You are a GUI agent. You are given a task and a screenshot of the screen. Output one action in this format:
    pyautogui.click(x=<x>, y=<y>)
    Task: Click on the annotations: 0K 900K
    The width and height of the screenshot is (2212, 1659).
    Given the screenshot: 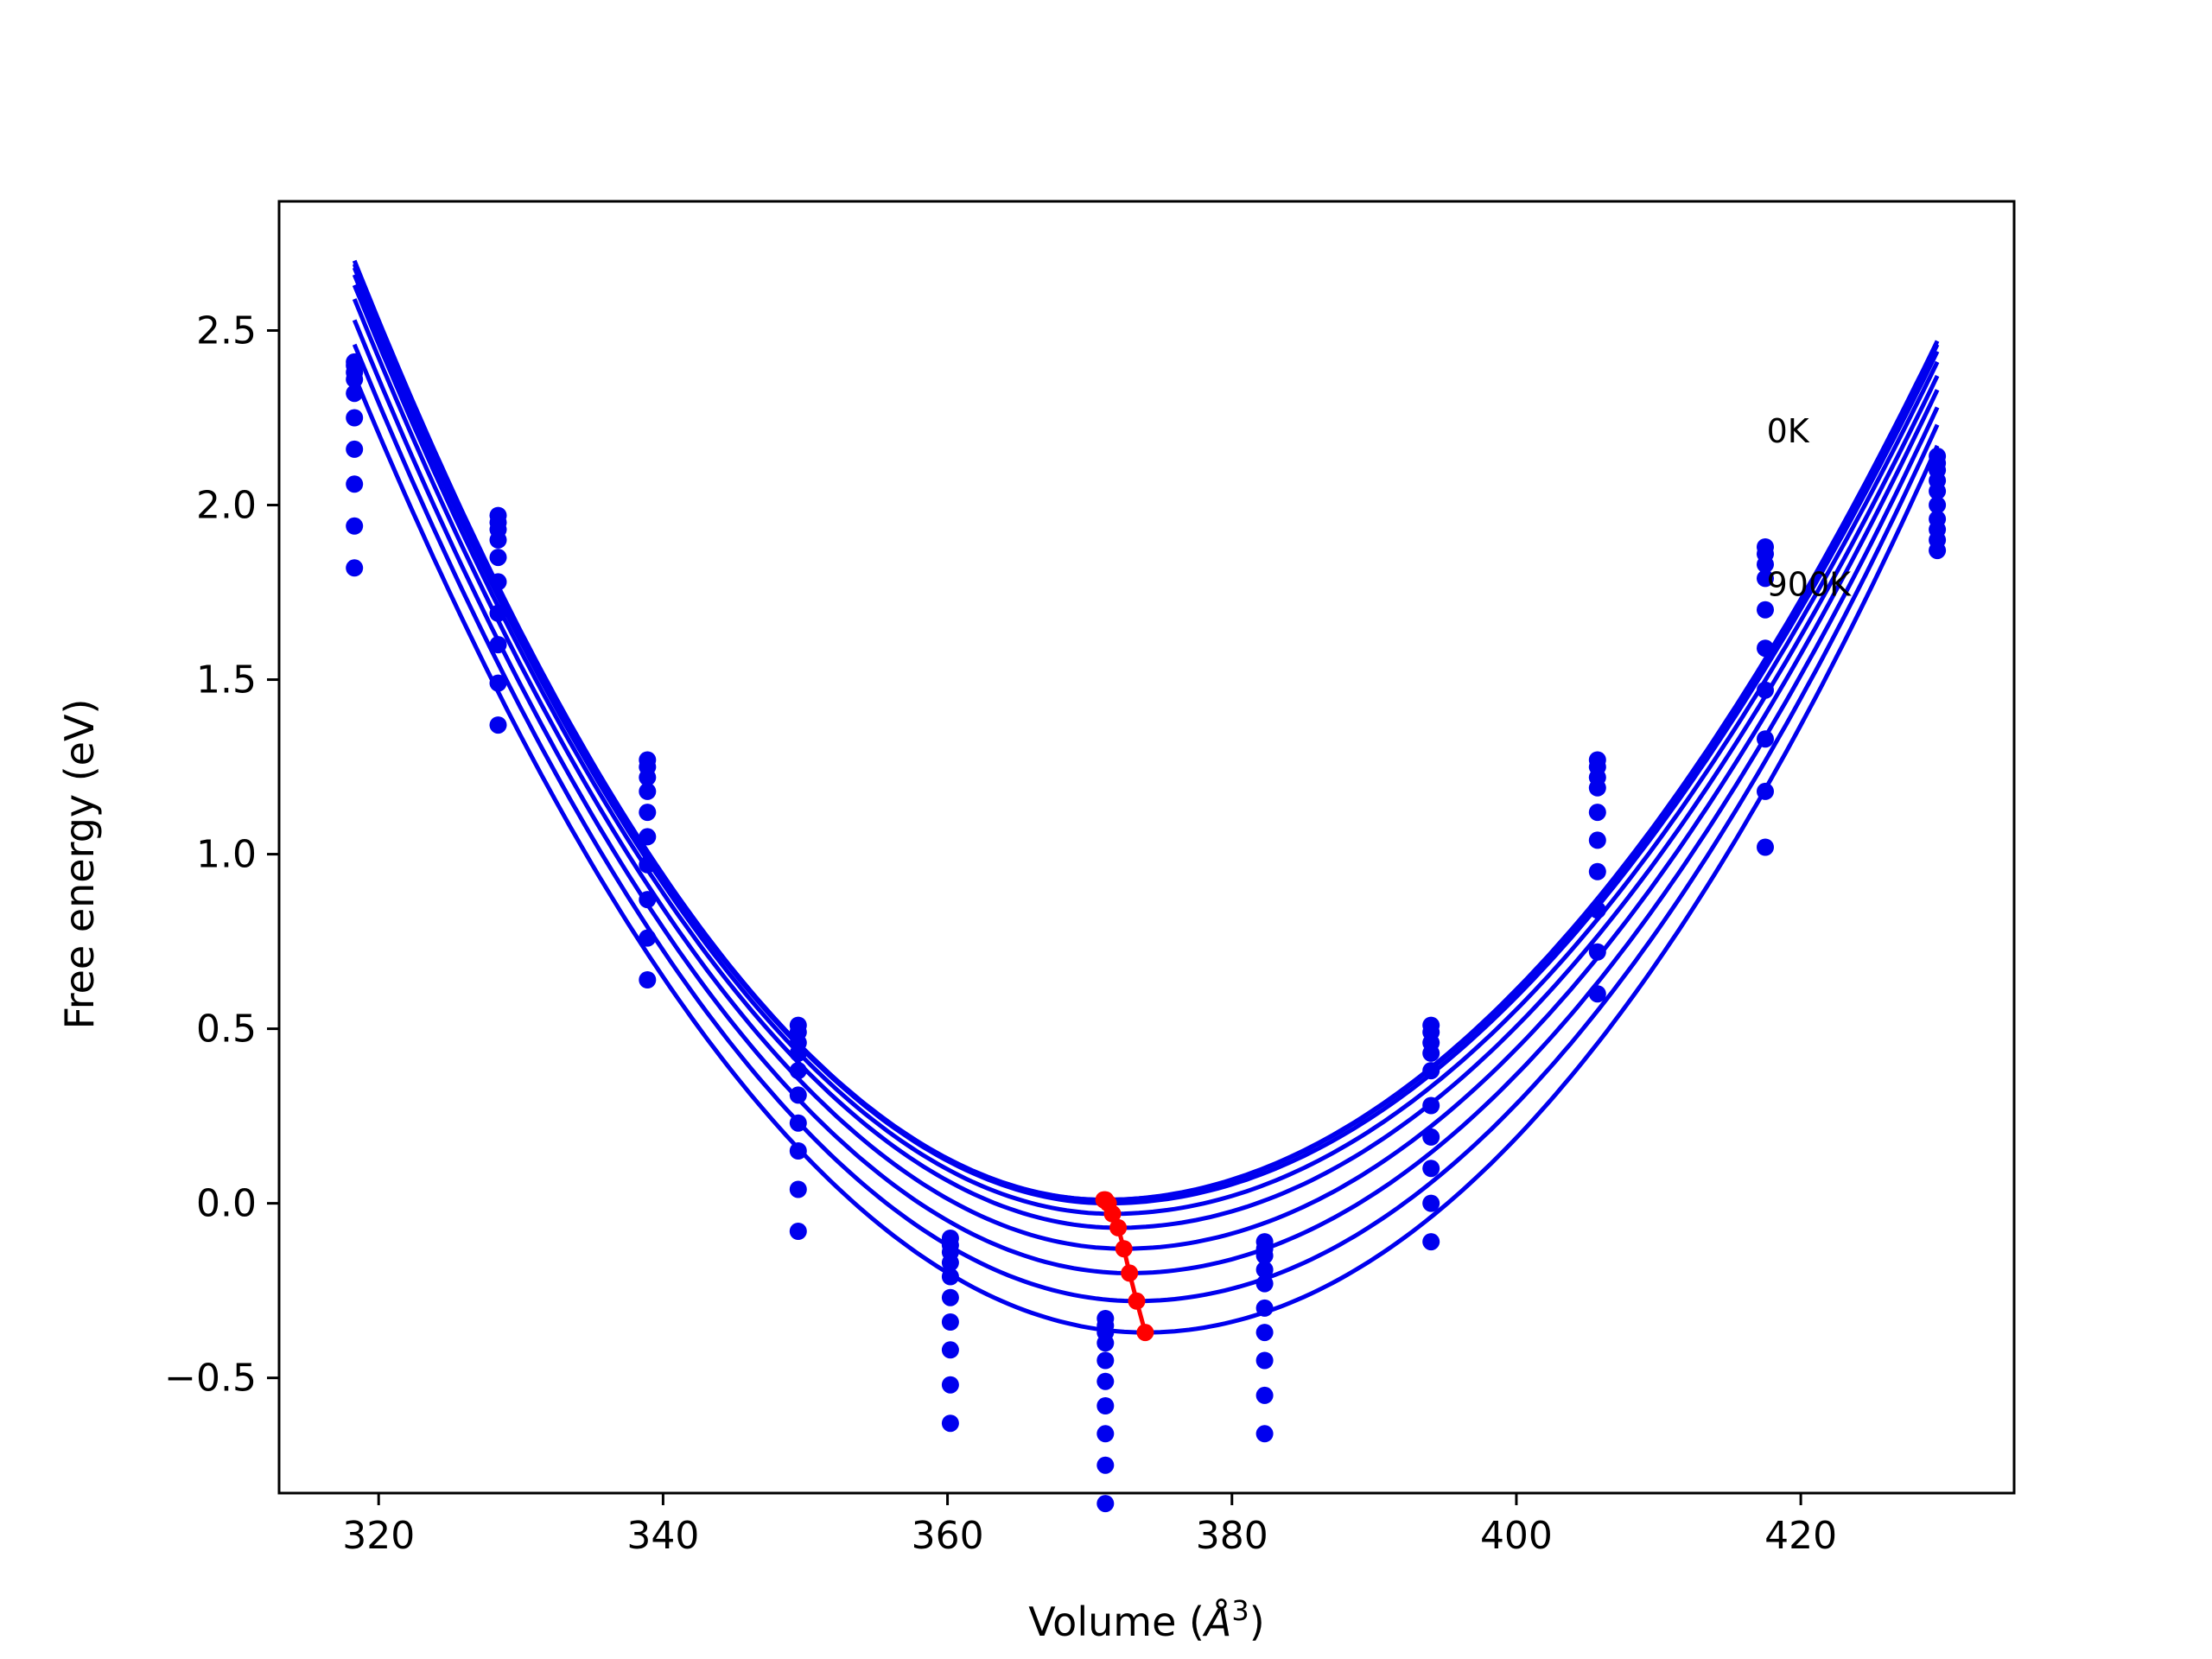 What is the action you would take?
    pyautogui.click(x=1810, y=508)
    